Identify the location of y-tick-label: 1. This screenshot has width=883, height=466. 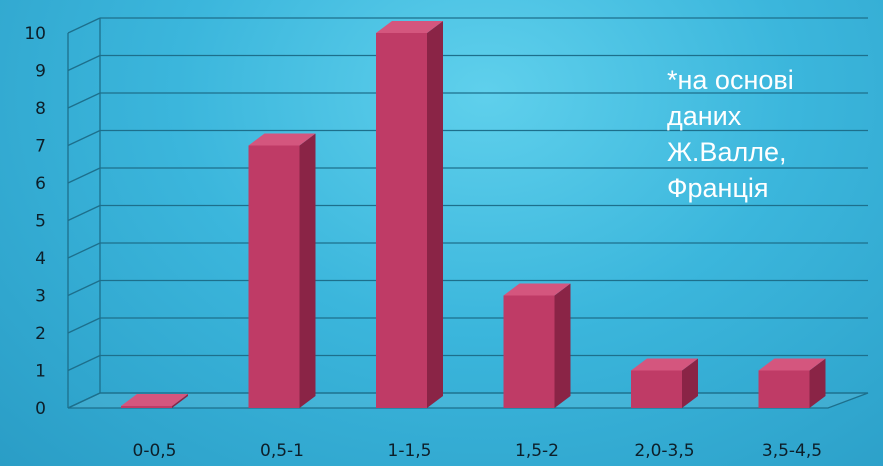
(40, 372).